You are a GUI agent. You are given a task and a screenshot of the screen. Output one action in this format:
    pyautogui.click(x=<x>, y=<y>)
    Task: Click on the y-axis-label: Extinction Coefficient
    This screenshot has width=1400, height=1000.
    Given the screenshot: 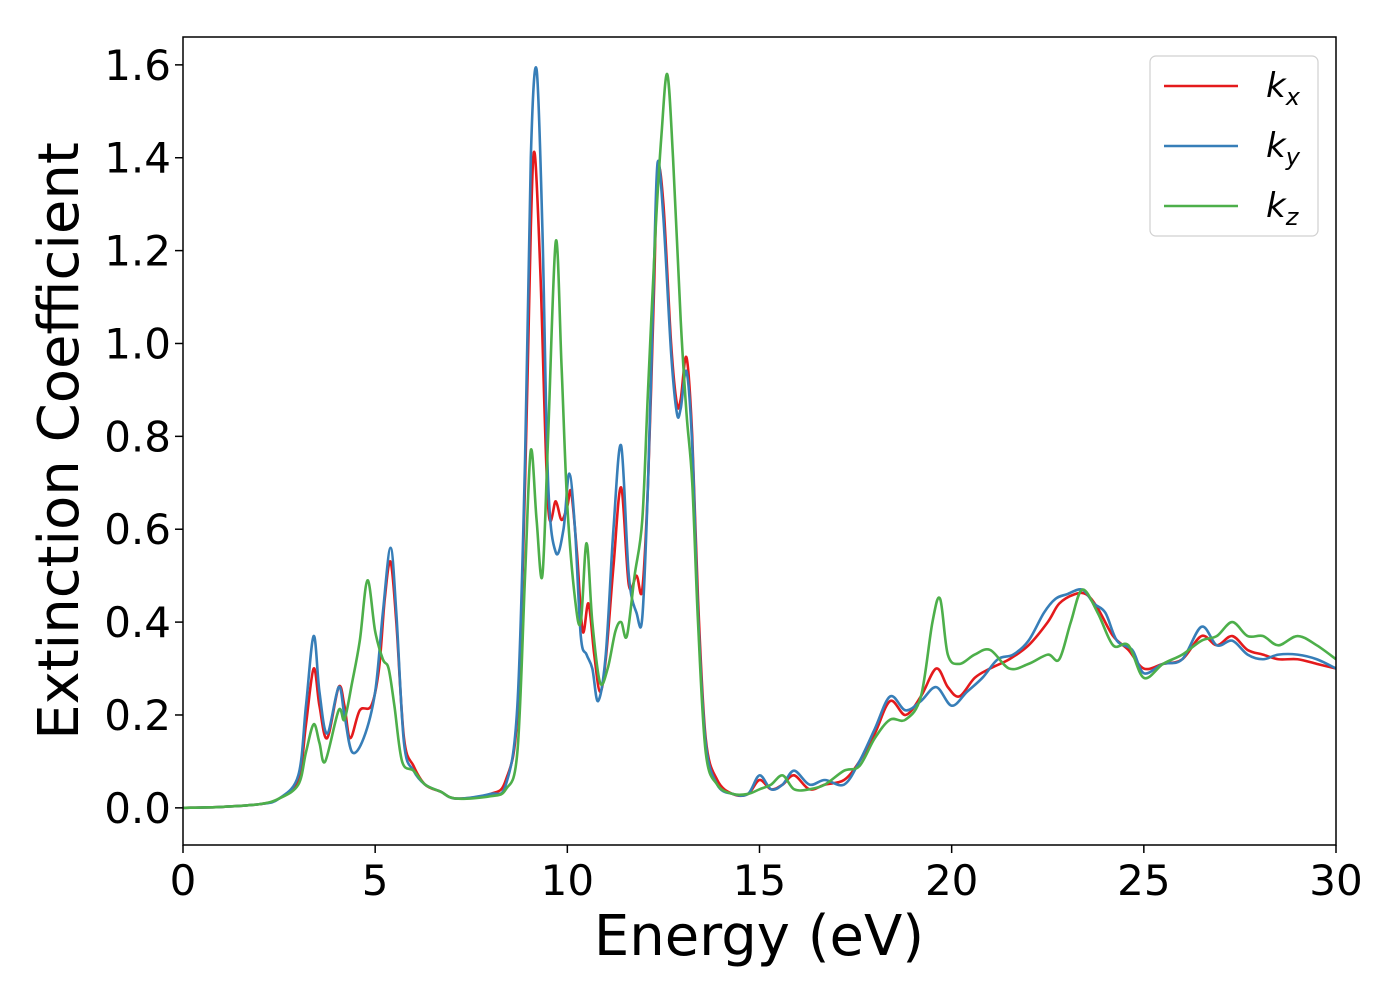 What is the action you would take?
    pyautogui.click(x=59, y=441)
    